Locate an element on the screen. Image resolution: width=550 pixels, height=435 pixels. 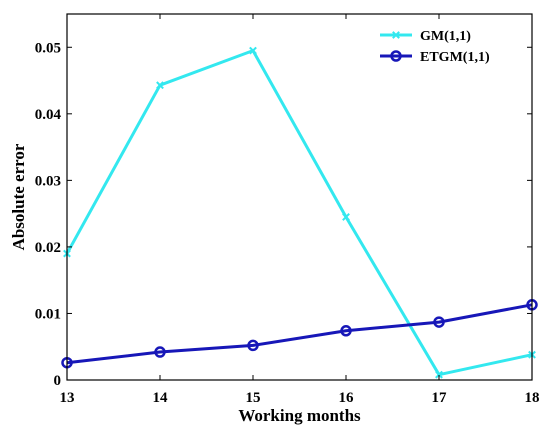
y-tick-label: 0.04 is located at coordinates (48, 115).